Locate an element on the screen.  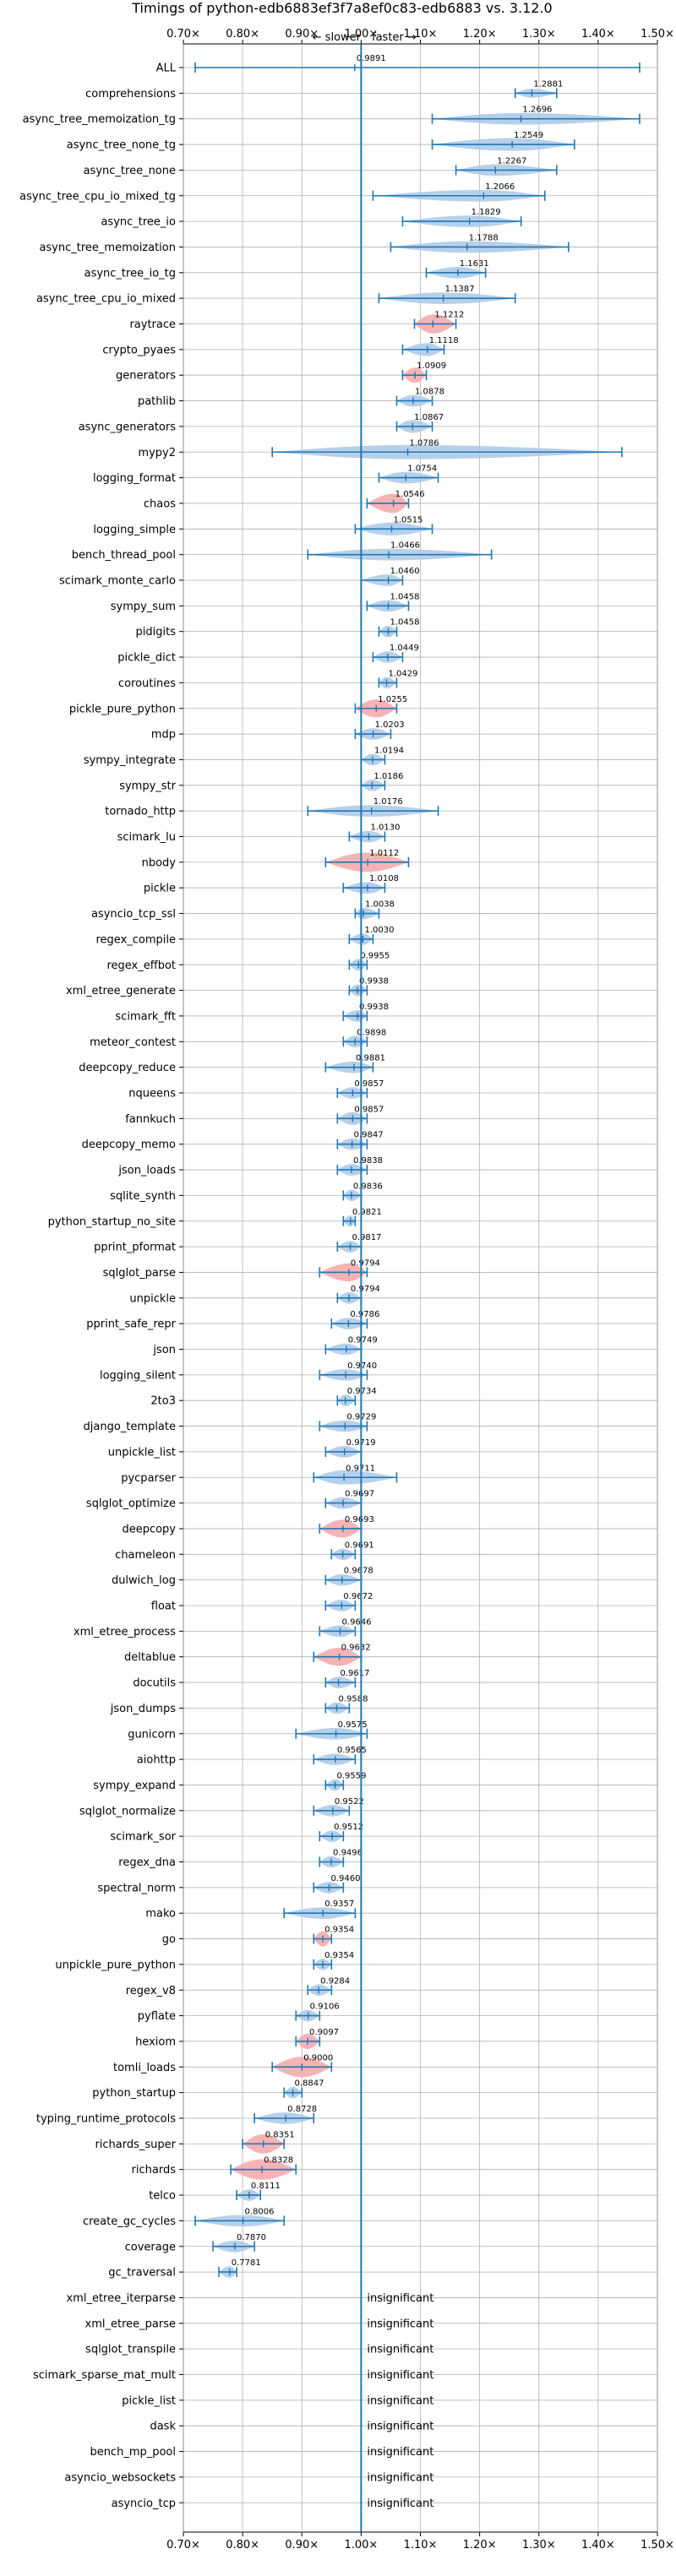
benchmark-row: tornado_http 1.0176 is located at coordinates (272, 807).